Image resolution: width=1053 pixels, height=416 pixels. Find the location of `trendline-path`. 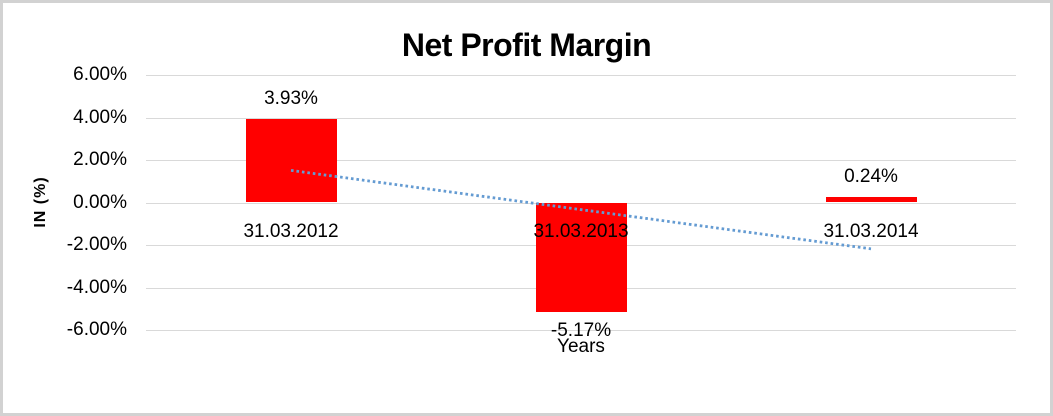

trendline-path is located at coordinates (581, 210).